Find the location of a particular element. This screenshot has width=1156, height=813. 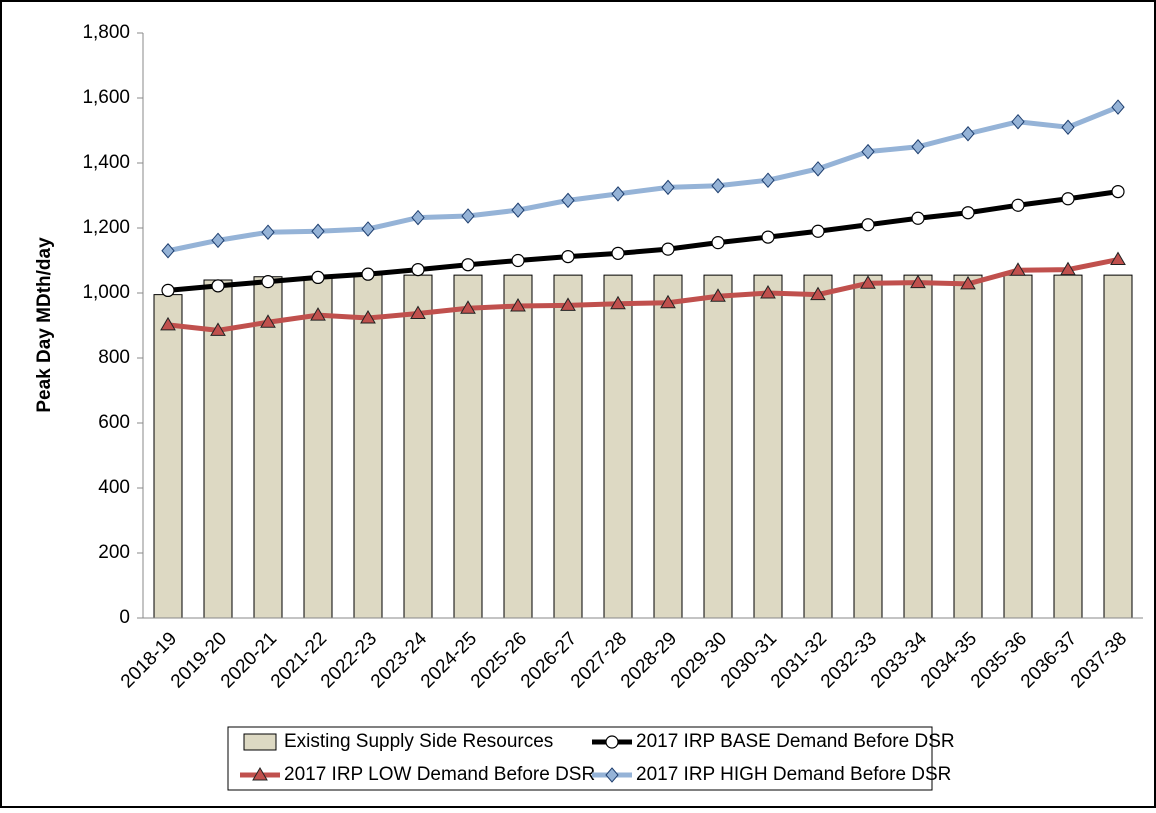

y-tick-label: 1,800 is located at coordinates (106, 32).